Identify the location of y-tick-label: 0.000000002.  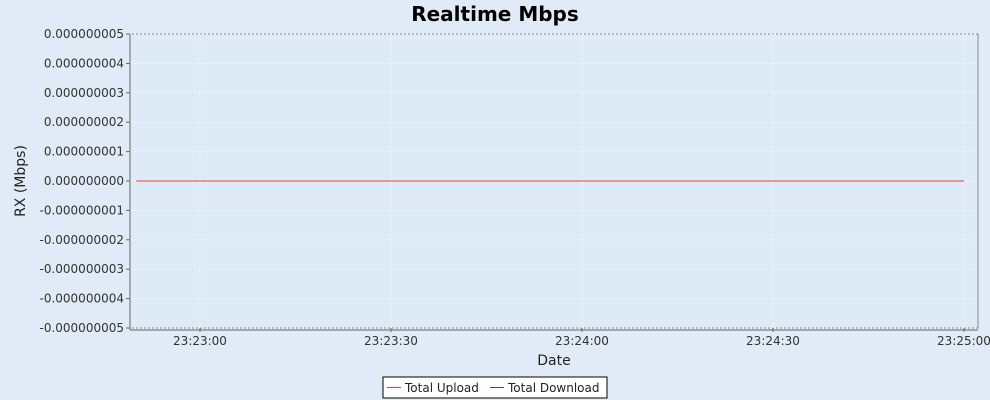
(84, 122).